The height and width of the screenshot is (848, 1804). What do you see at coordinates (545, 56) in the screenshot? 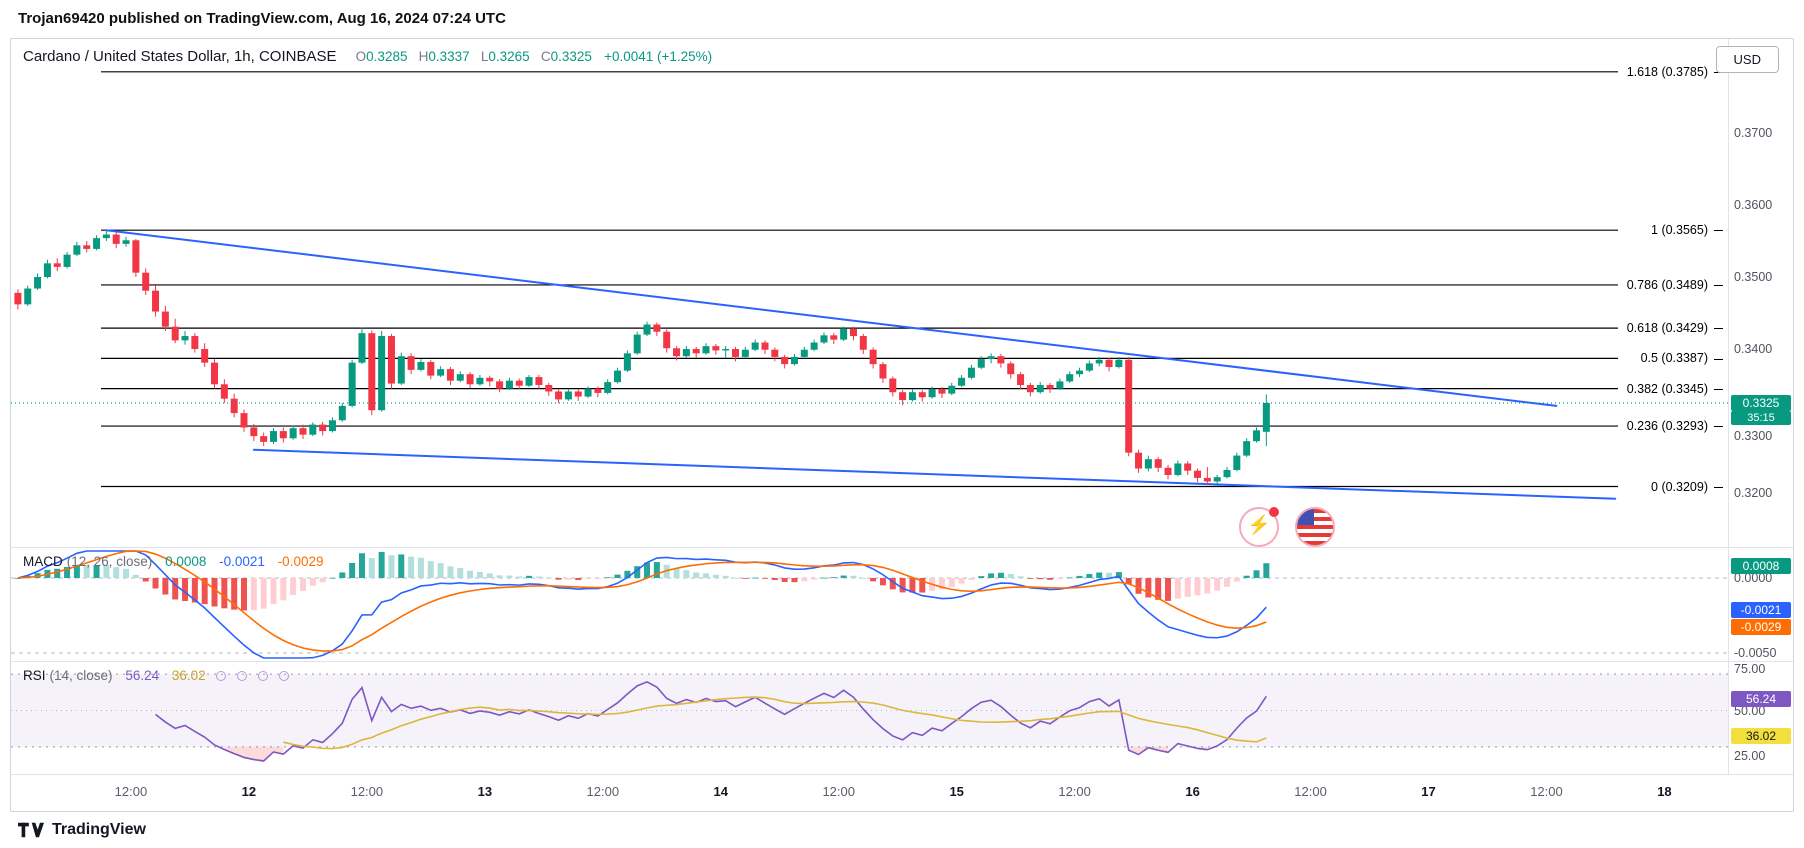
I see `close-label: C` at bounding box center [545, 56].